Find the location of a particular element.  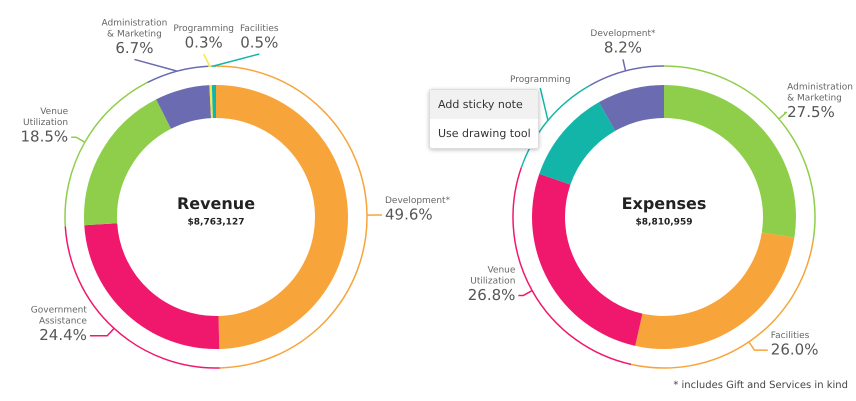

data-label: 26.8% is located at coordinates (492, 295).